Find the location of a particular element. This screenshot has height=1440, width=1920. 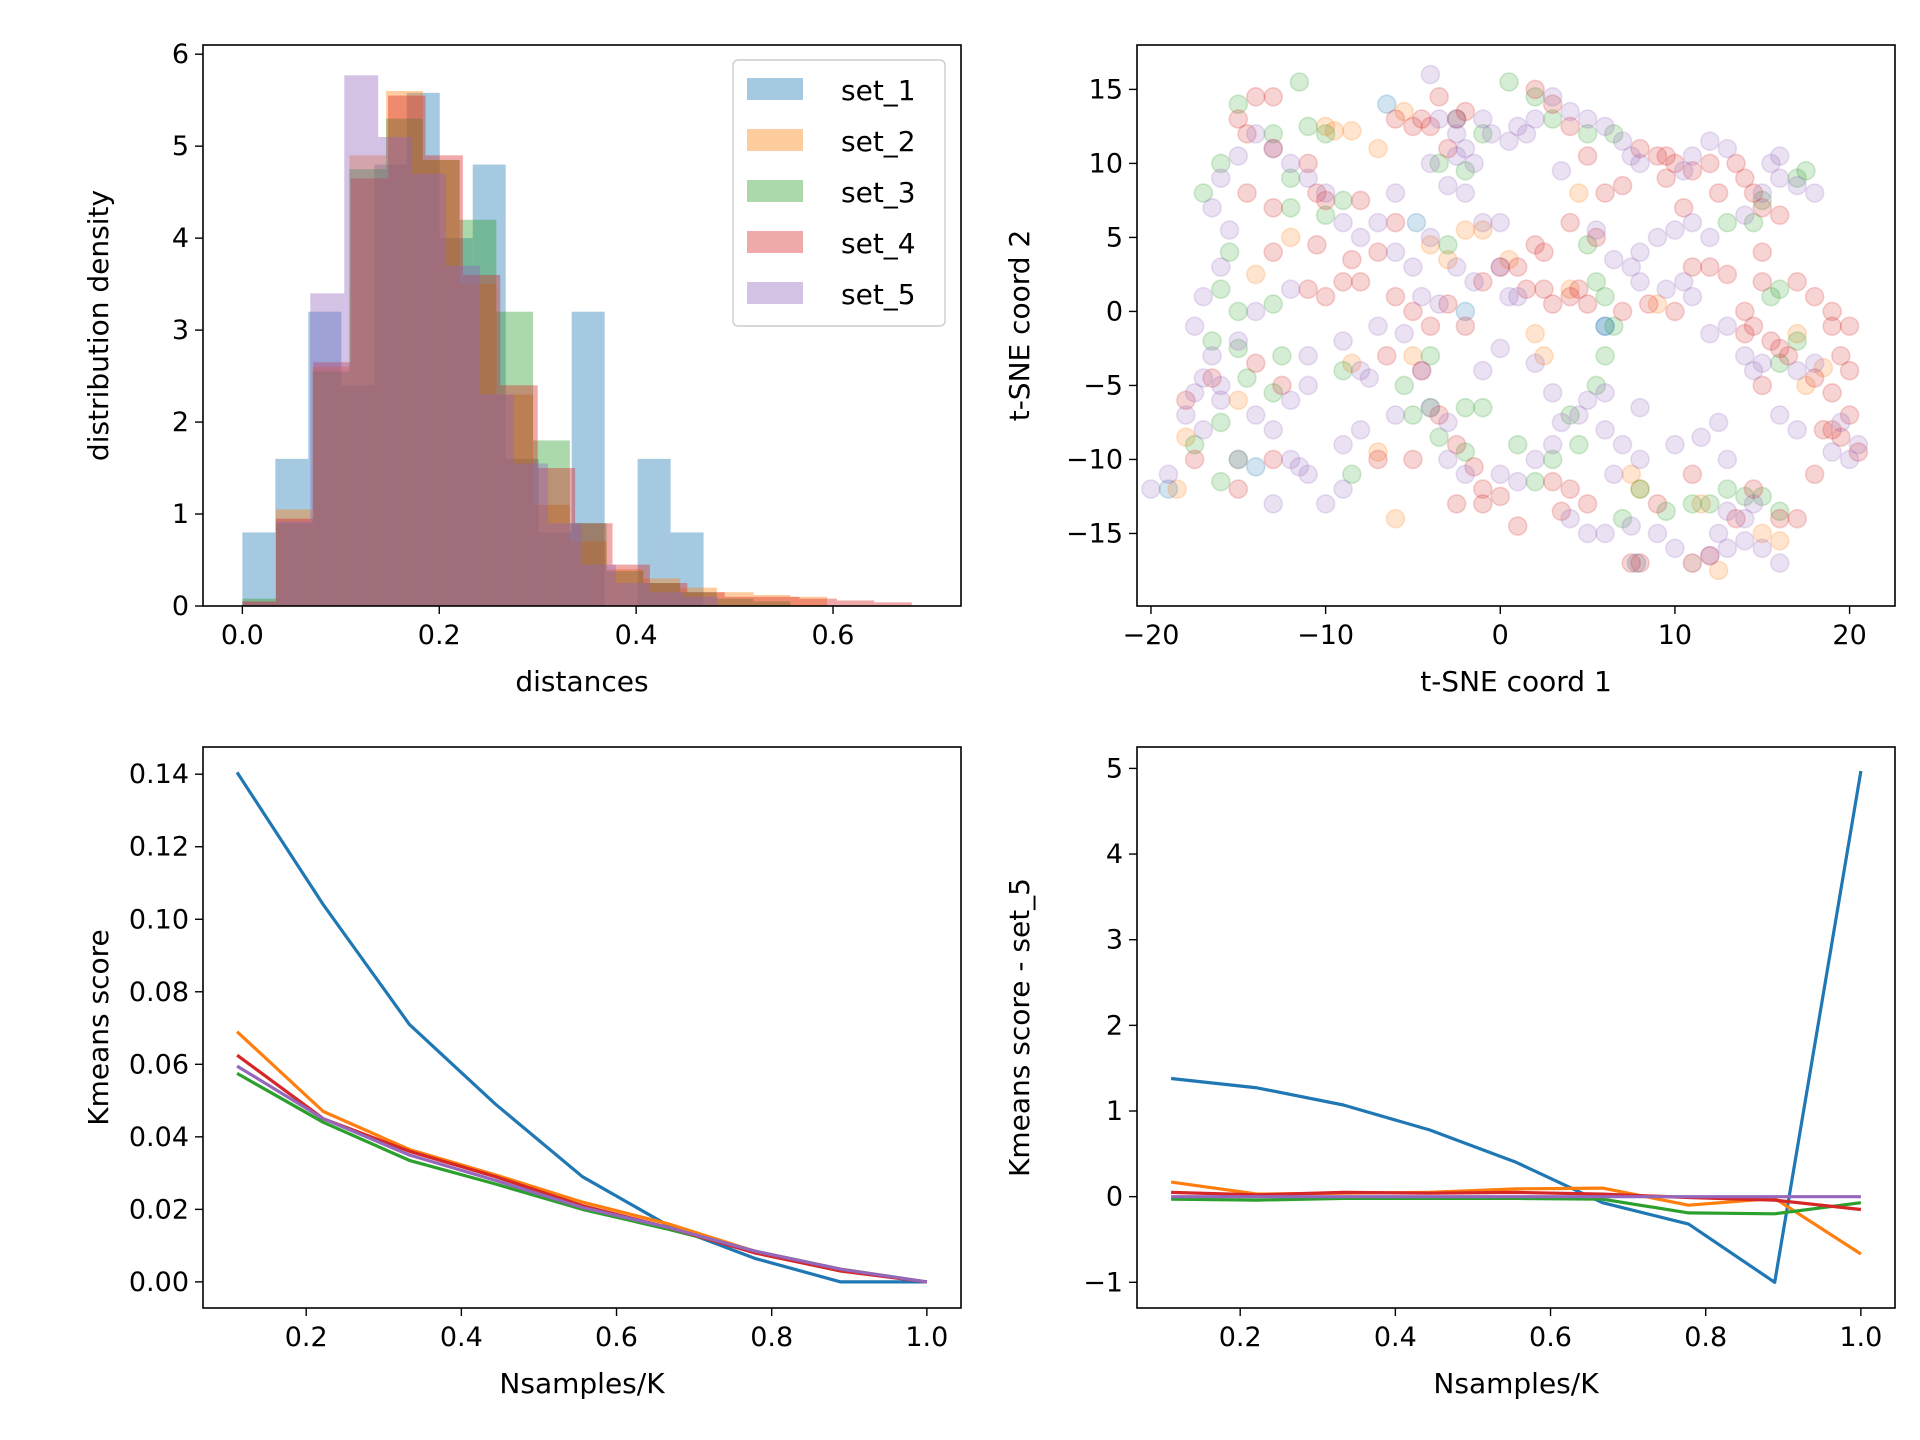

x-tick-label: 0 is located at coordinates (1500, 635).